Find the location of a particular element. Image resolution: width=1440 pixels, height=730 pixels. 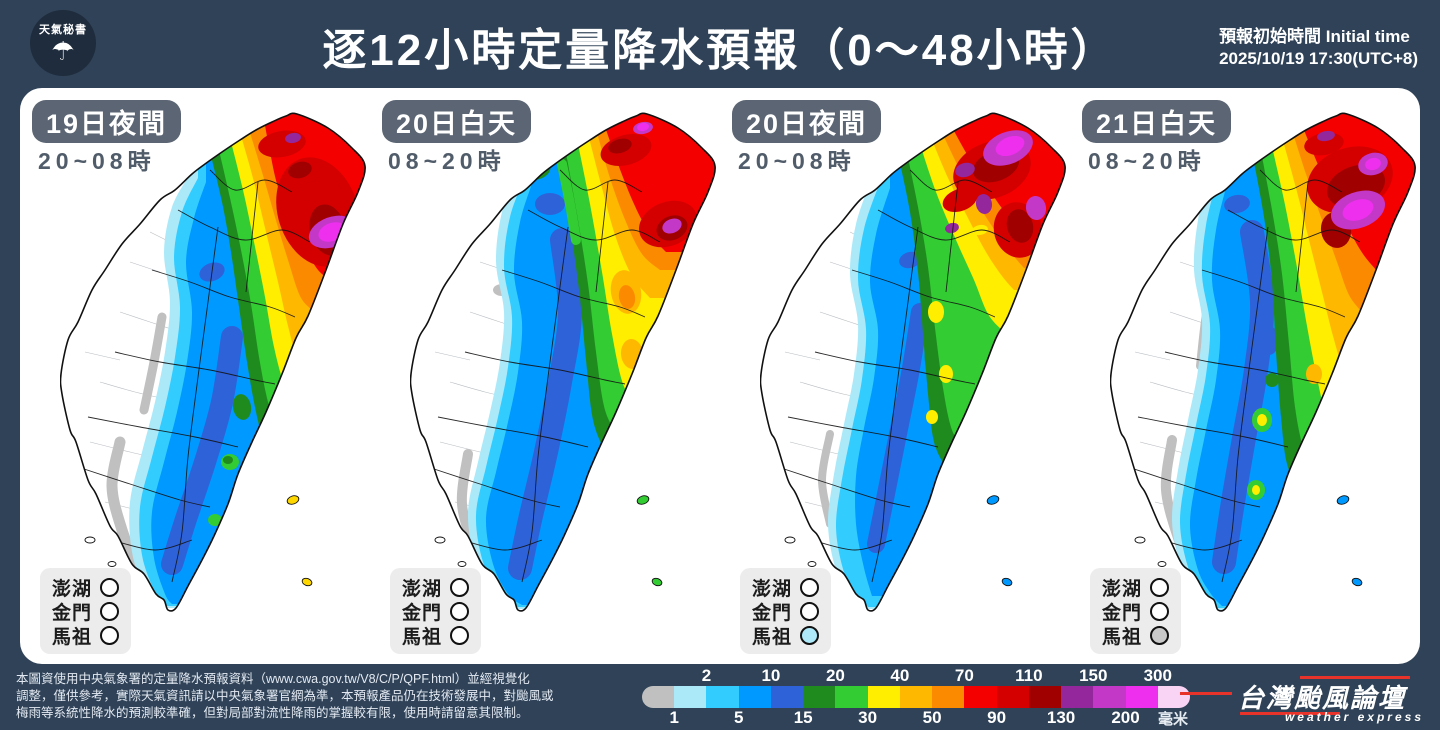

legend-value-label: 1 is located at coordinates (674, 717).